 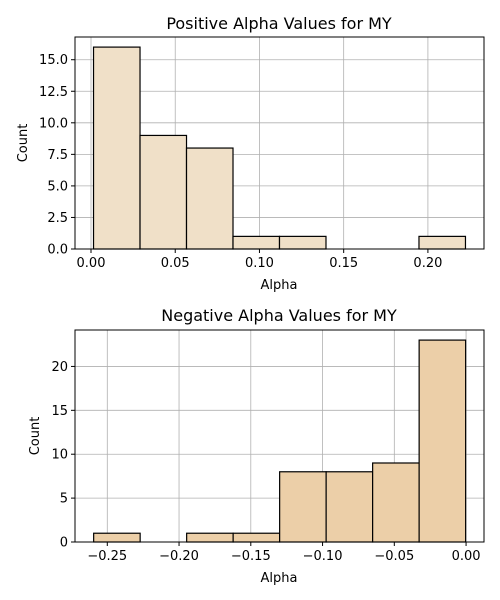 I want to click on y-tick-label: 10, so click(x=59, y=455).